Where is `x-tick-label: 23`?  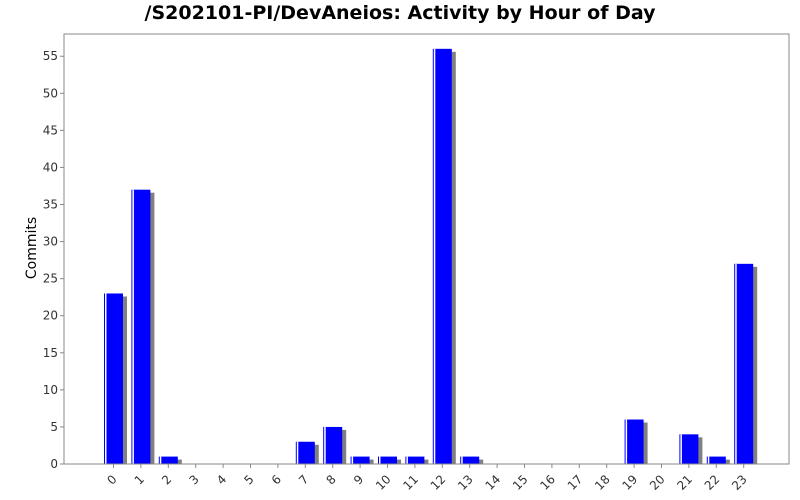
x-tick-label: 23 is located at coordinates (739, 482).